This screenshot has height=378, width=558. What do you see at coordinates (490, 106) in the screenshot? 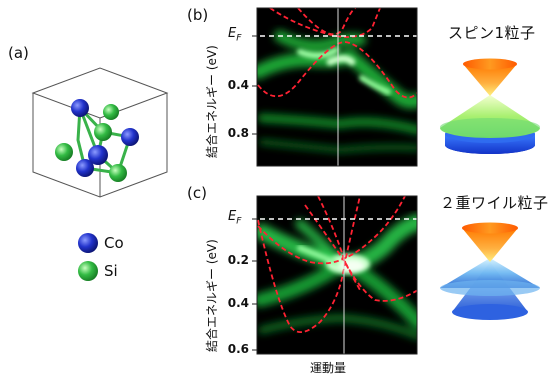
I see `spin1-cone-diagram` at bounding box center [490, 106].